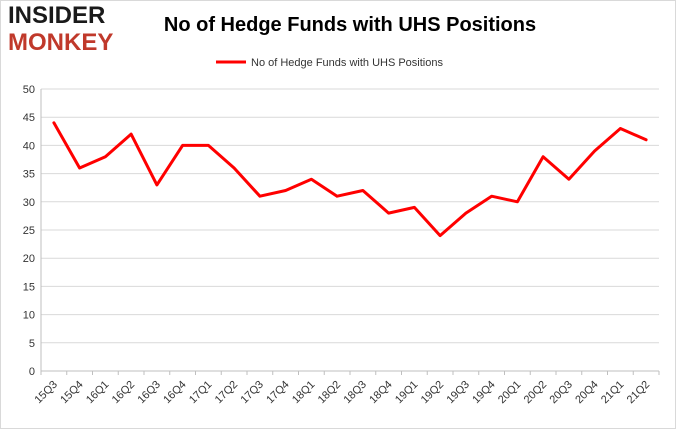 Image resolution: width=678 pixels, height=431 pixels. Describe the element at coordinates (29, 287) in the screenshot. I see `y-tick-label: 15` at that location.